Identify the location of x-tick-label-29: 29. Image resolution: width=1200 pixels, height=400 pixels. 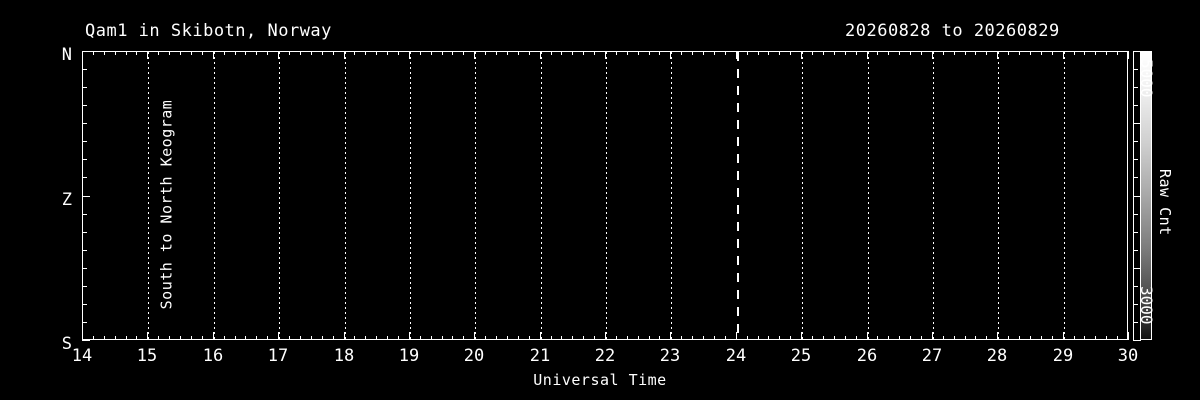
(1063, 356).